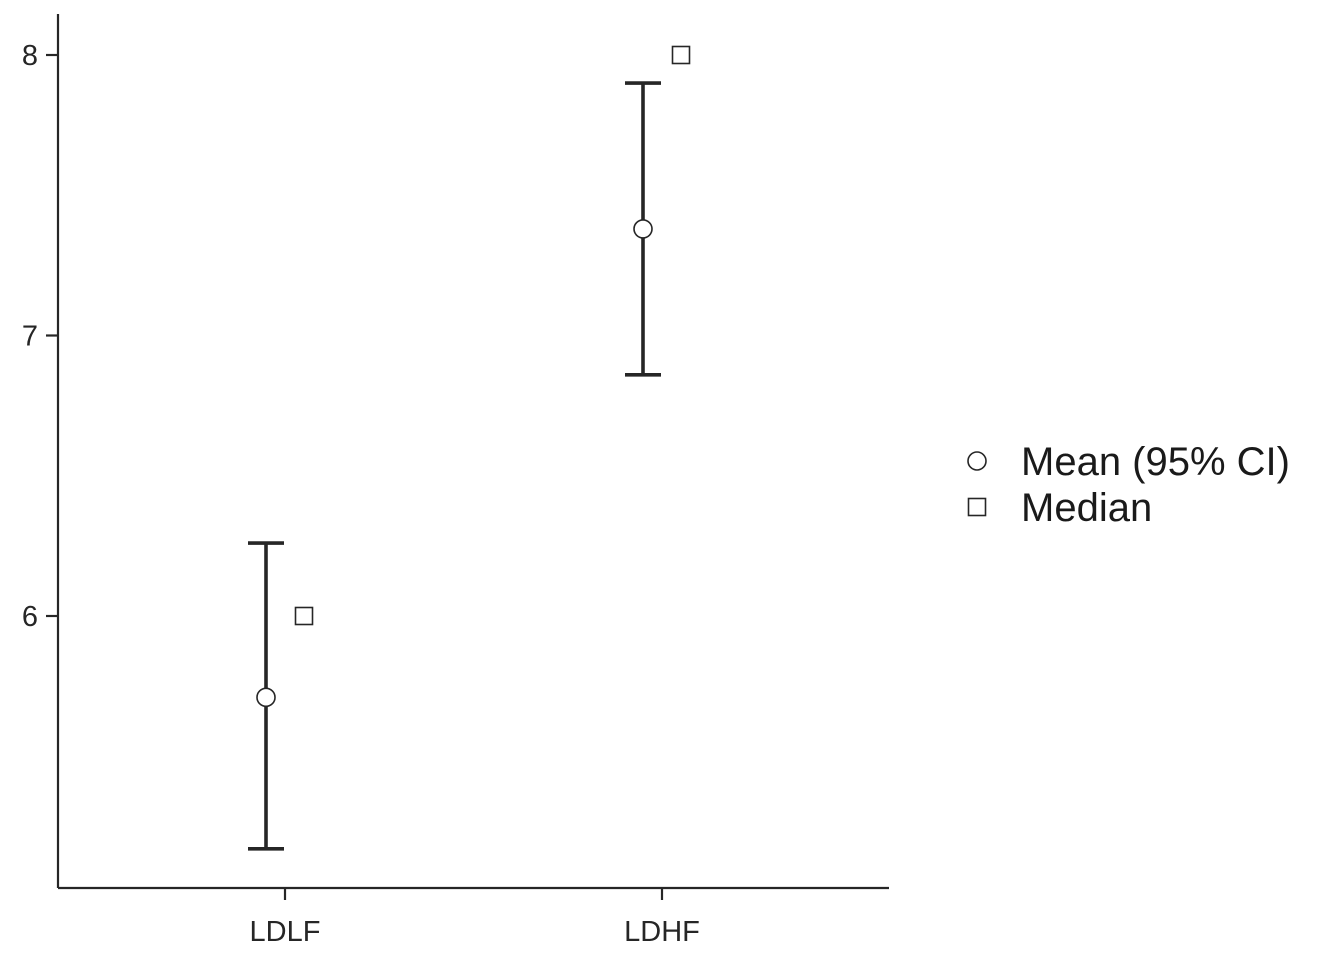  Describe the element at coordinates (977, 507) in the screenshot. I see `legend-median-marker` at that location.